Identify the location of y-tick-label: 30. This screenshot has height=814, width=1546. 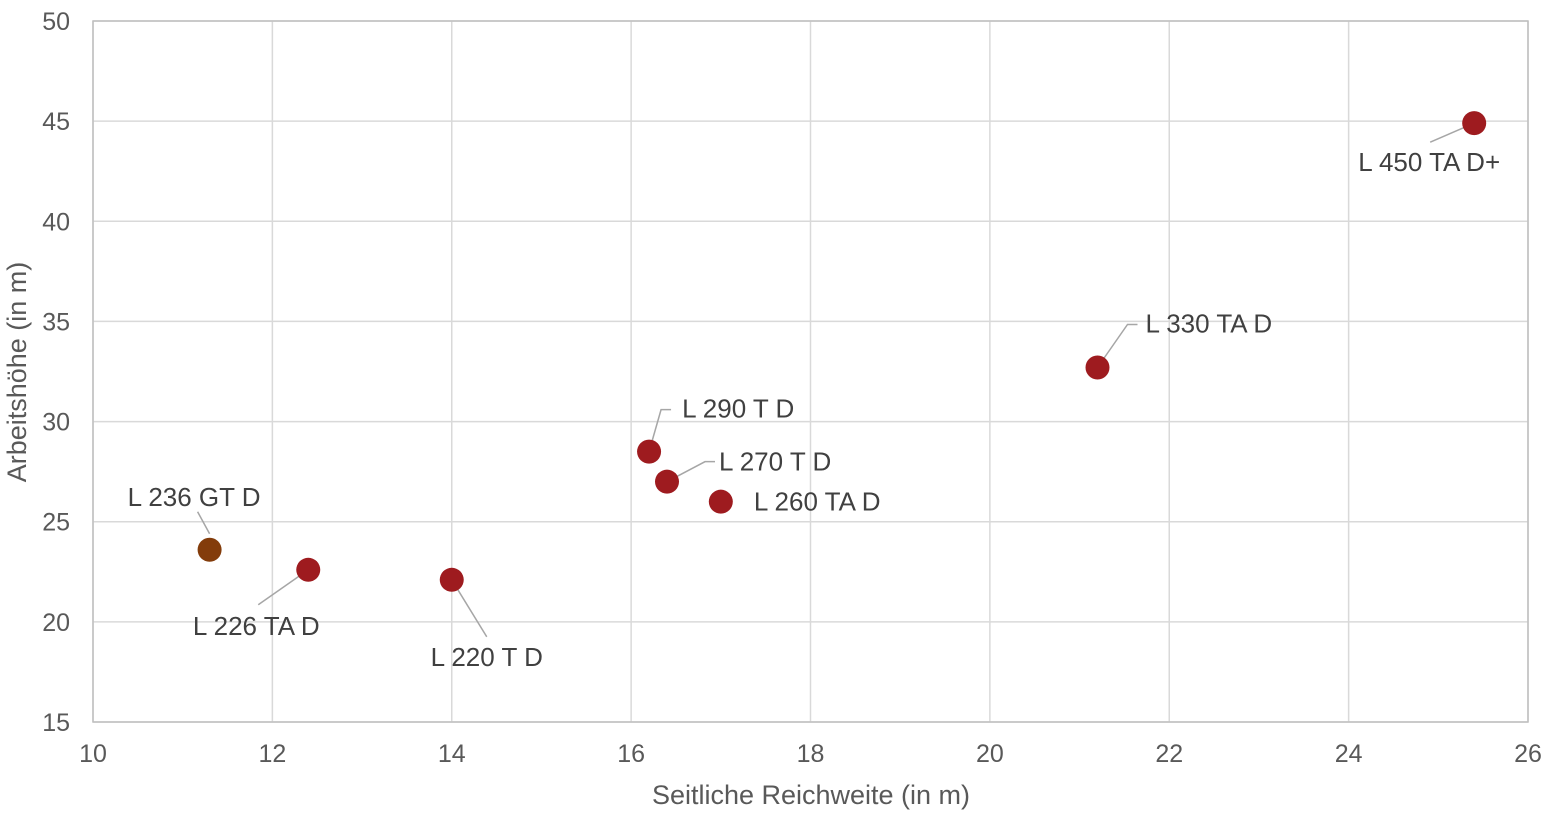
(56, 423).